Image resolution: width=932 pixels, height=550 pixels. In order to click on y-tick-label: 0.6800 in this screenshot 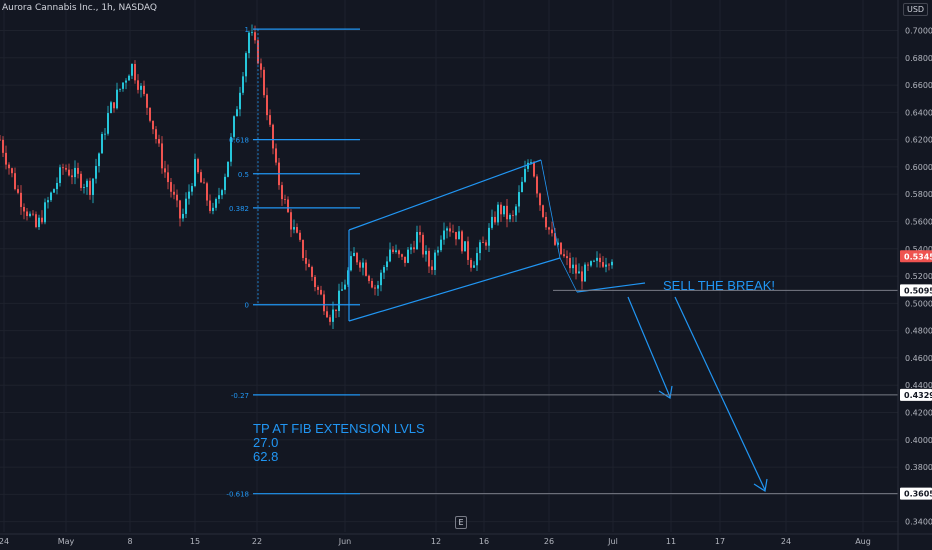, I will do `click(918, 58)`.